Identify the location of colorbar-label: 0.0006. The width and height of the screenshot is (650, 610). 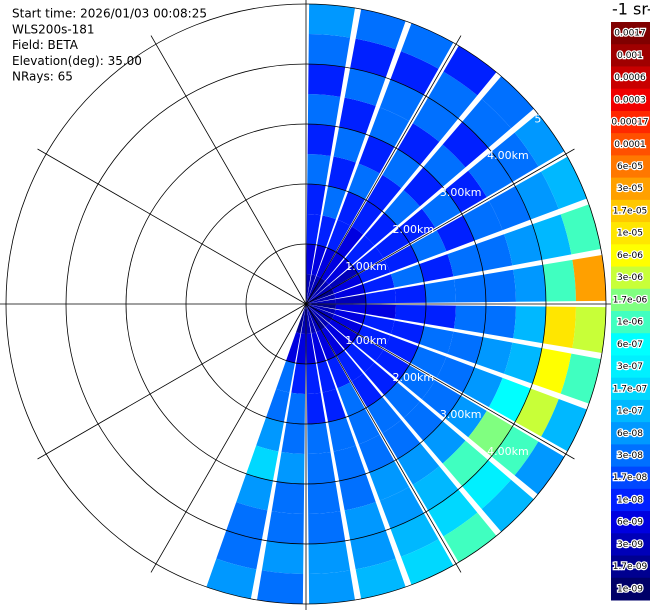
(630, 78).